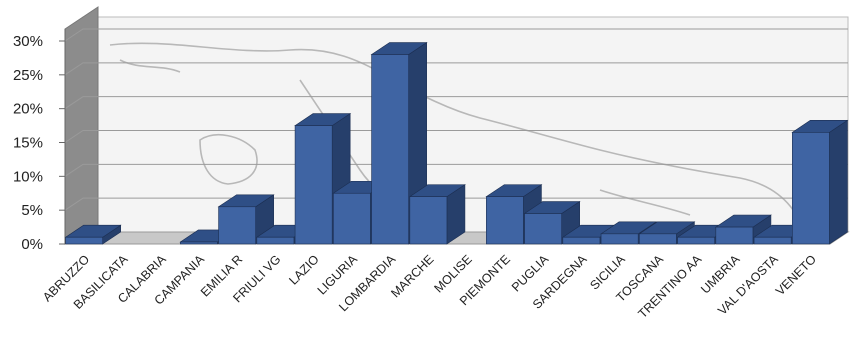  Describe the element at coordinates (81, 125) in the screenshot. I see `left-wall` at that location.